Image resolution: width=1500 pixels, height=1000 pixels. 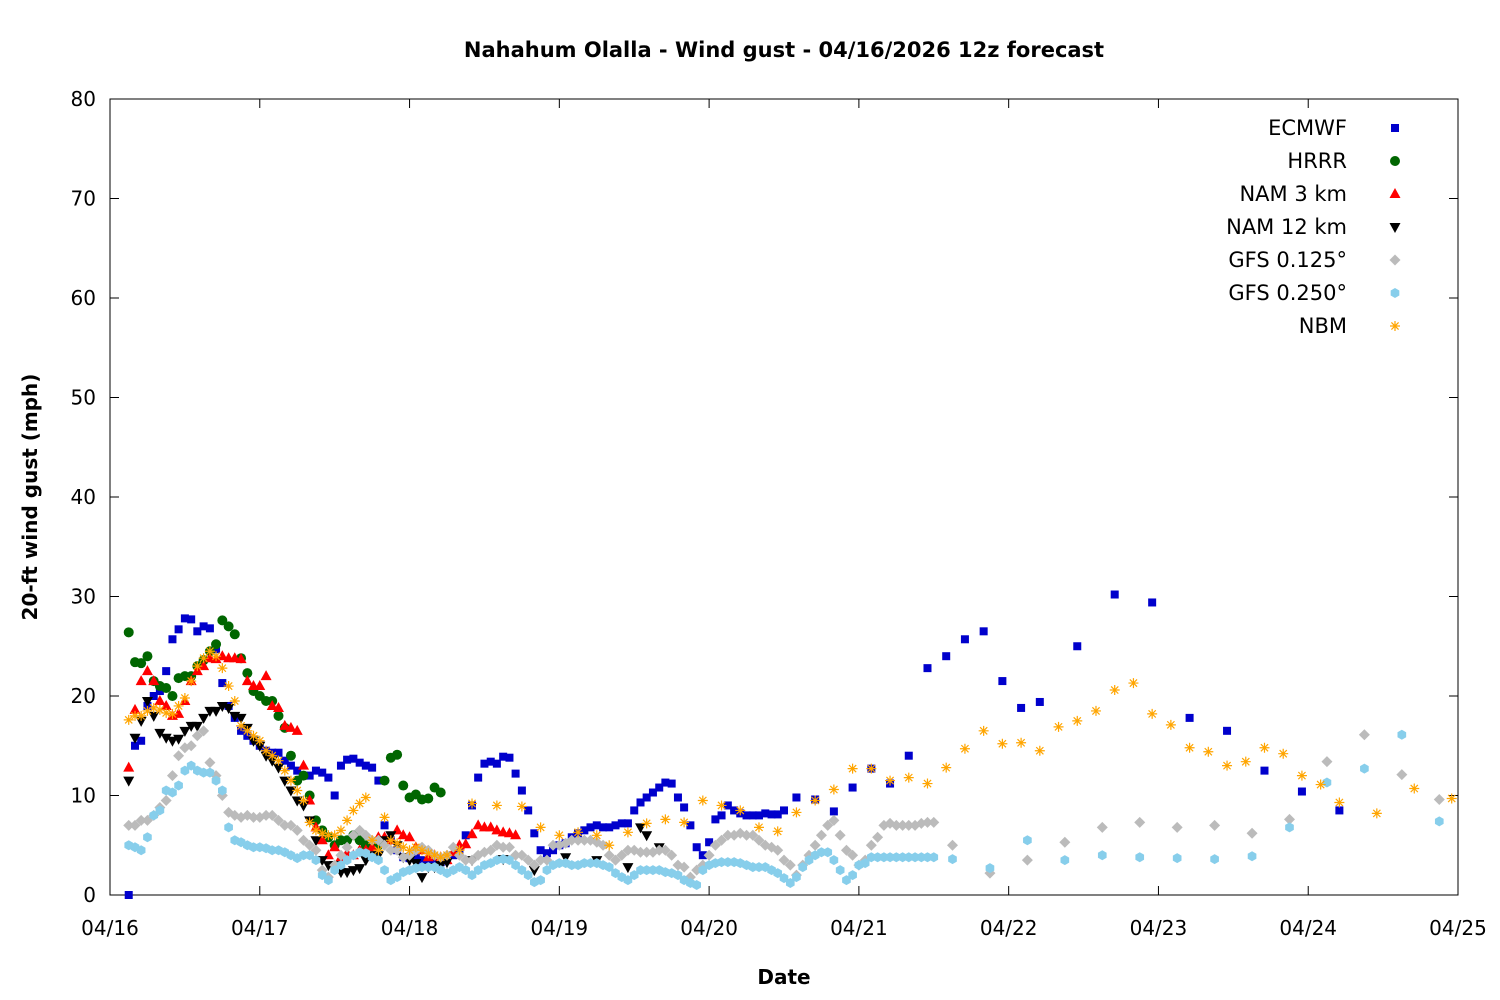 I want to click on y-tick-label: 30, so click(x=83, y=597).